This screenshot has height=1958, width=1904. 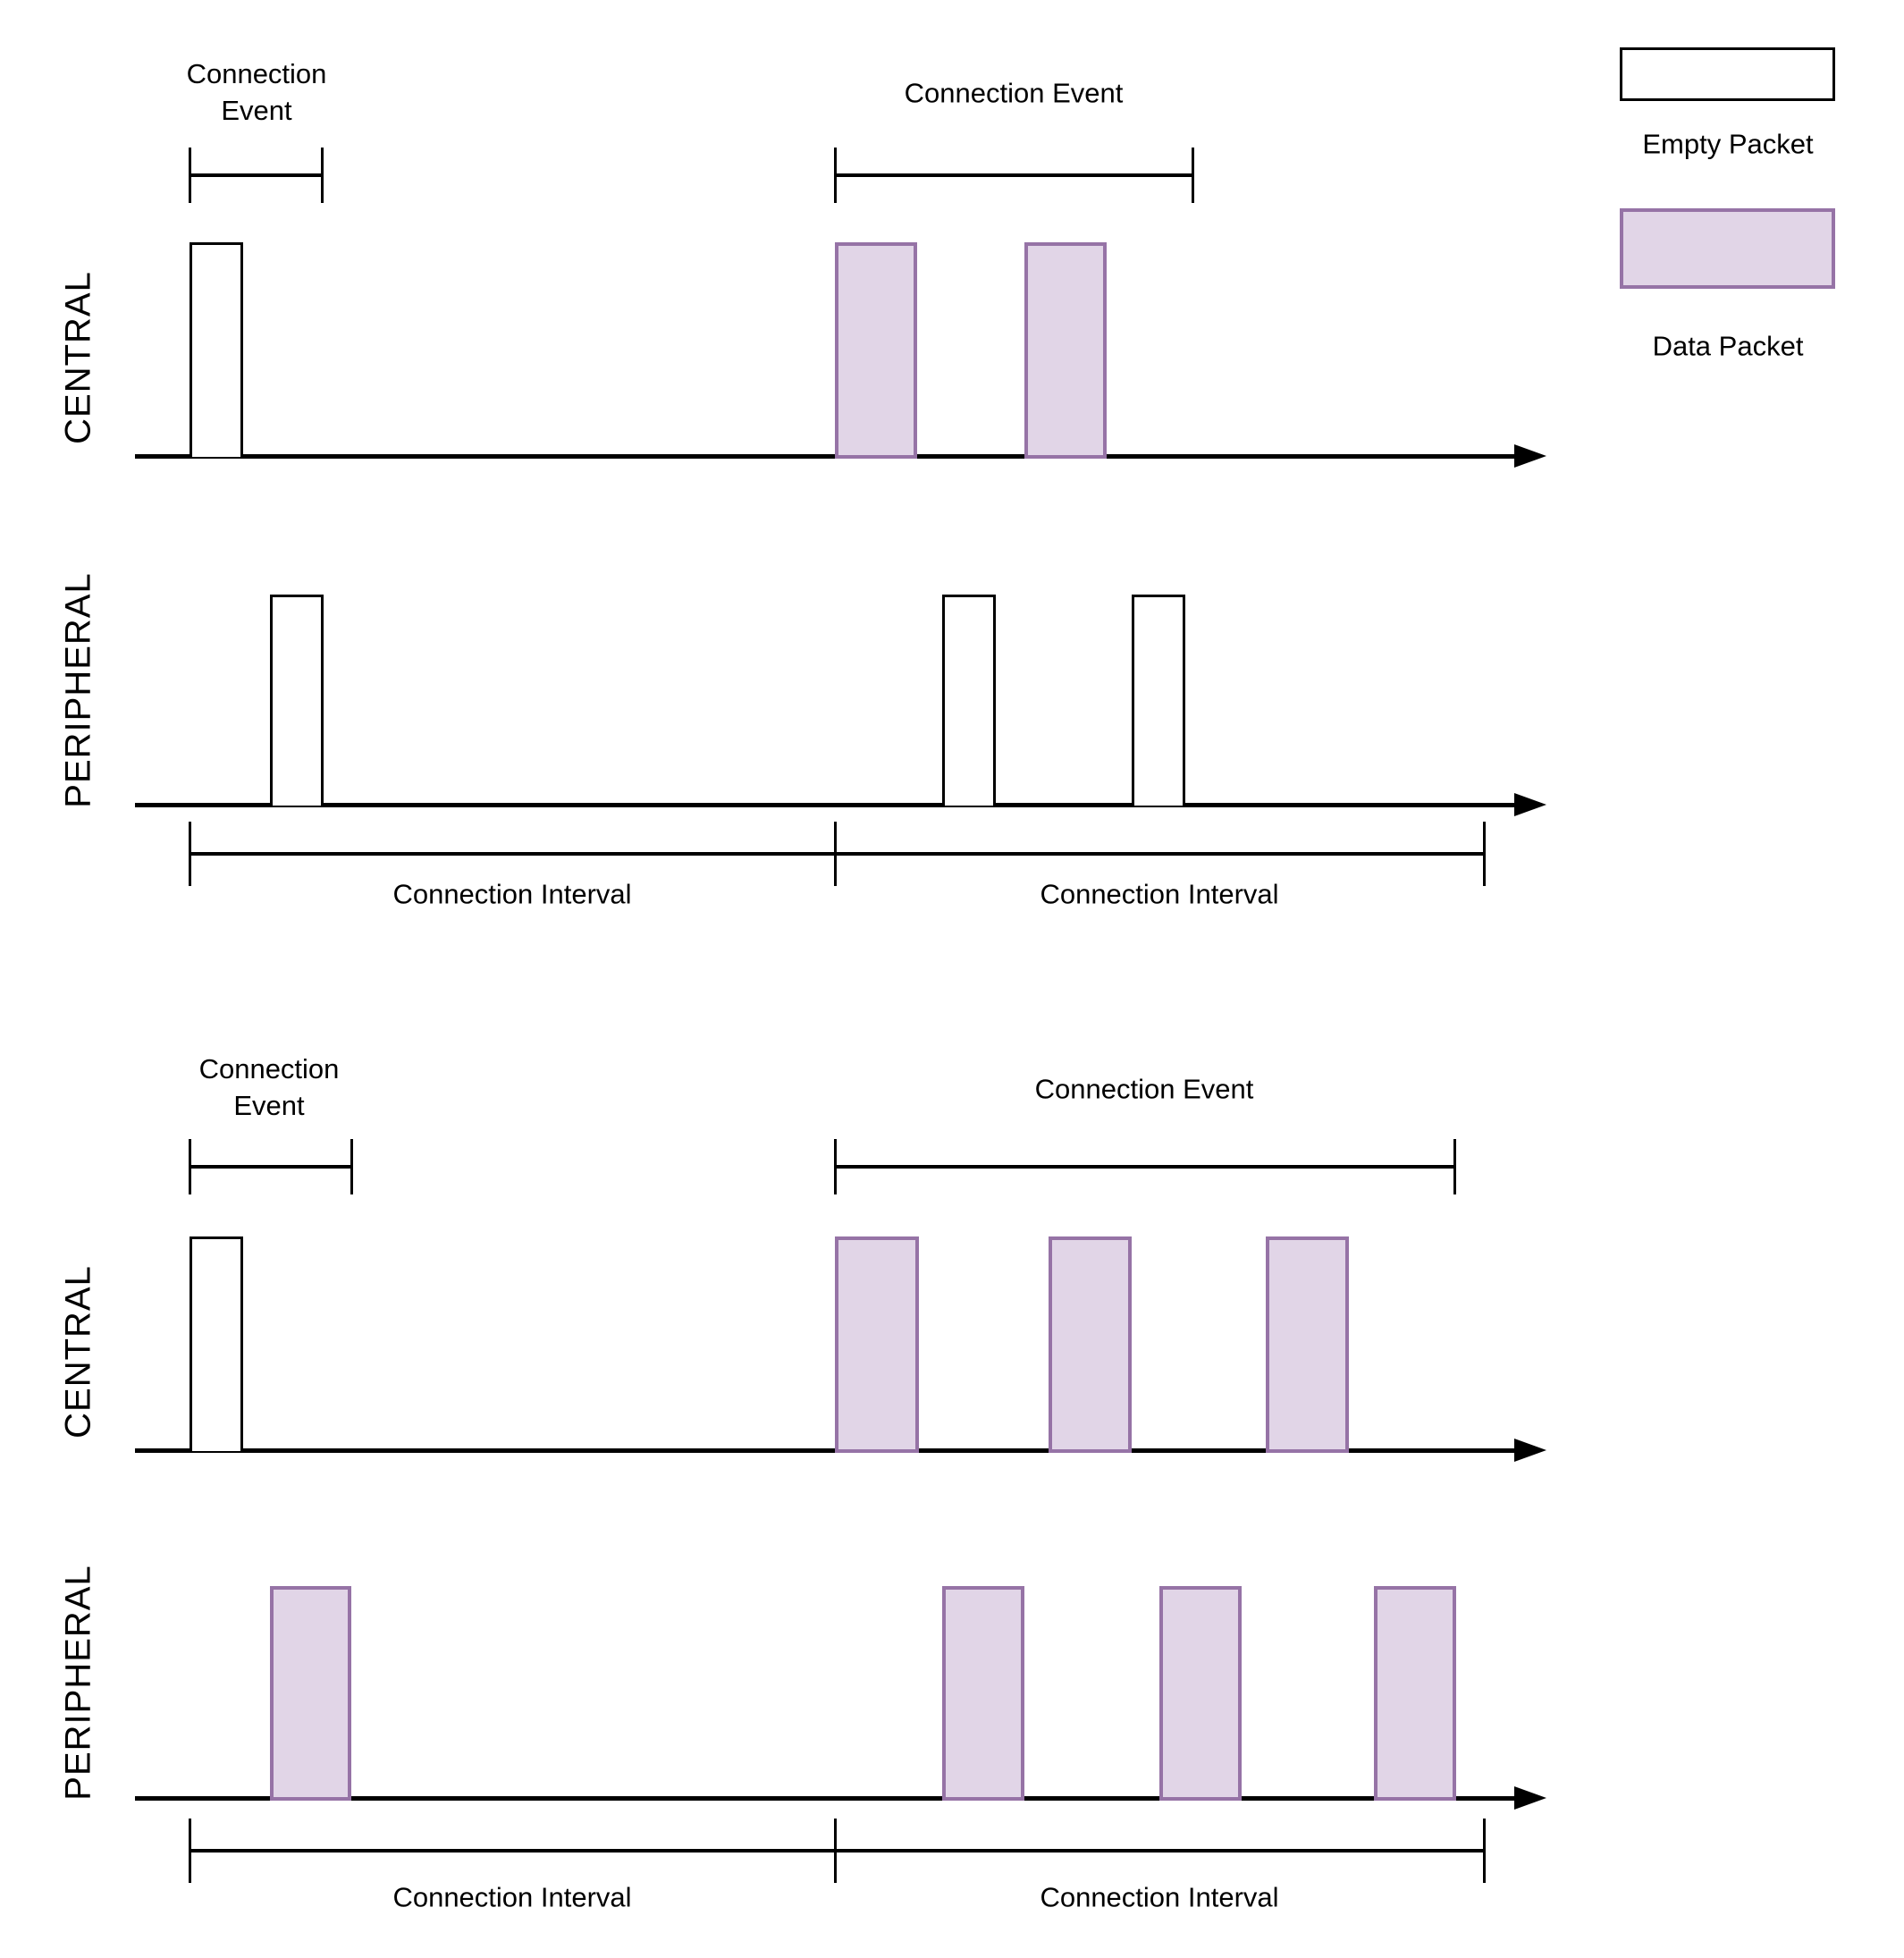 What do you see at coordinates (1728, 144) in the screenshot?
I see `empty-packet-label: Empty Packet` at bounding box center [1728, 144].